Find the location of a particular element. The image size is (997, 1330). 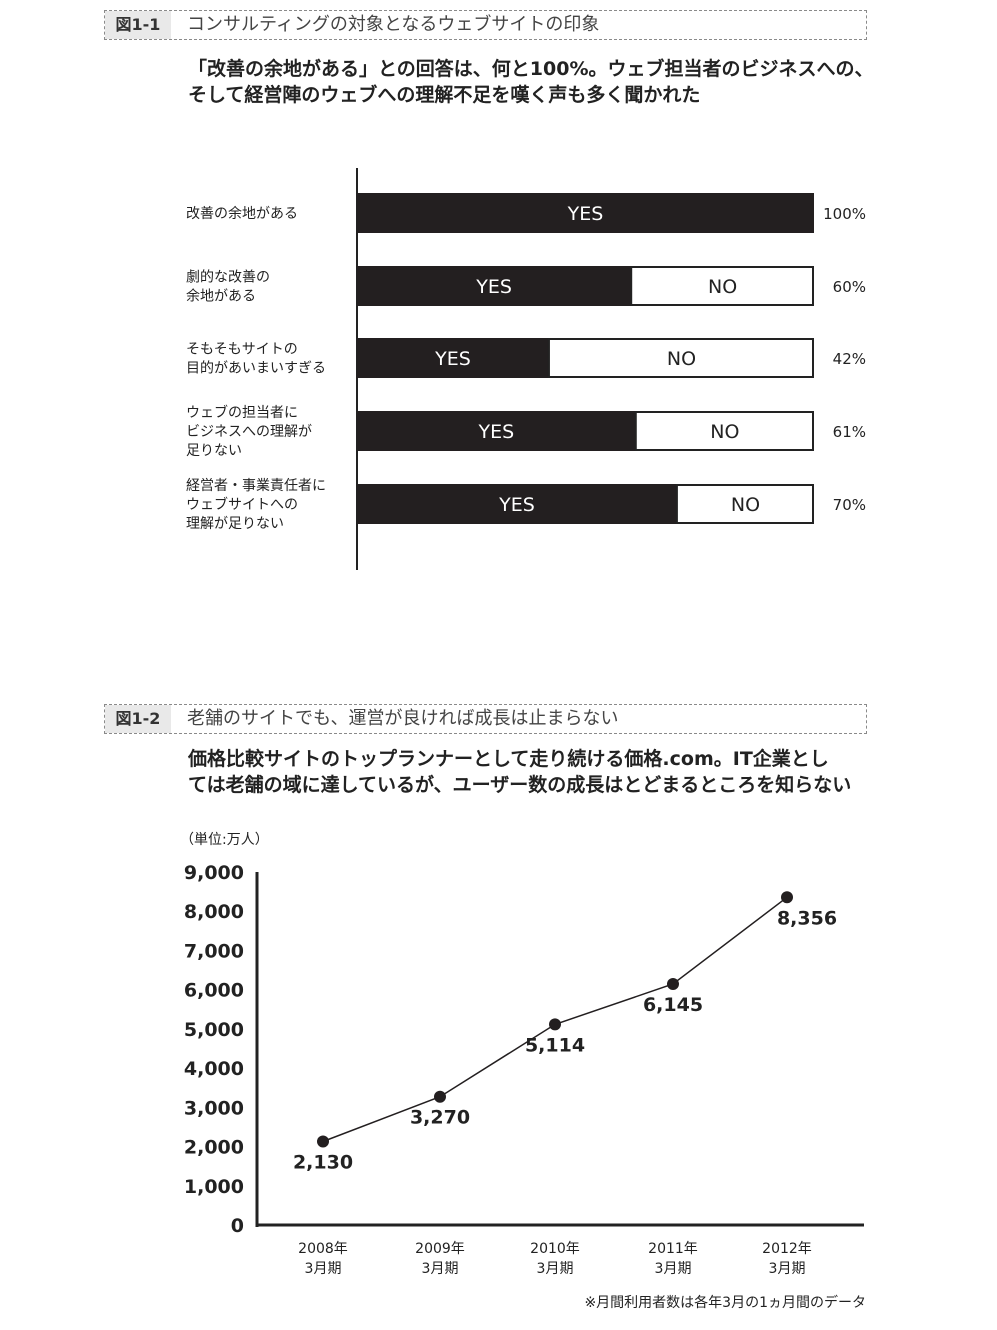

percent-label: 100% is located at coordinates (844, 214).